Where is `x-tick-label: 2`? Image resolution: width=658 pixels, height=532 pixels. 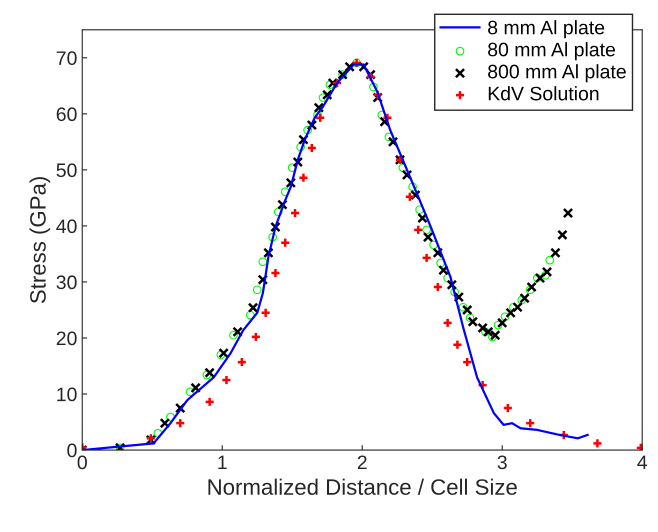 x-tick-label: 2 is located at coordinates (362, 462).